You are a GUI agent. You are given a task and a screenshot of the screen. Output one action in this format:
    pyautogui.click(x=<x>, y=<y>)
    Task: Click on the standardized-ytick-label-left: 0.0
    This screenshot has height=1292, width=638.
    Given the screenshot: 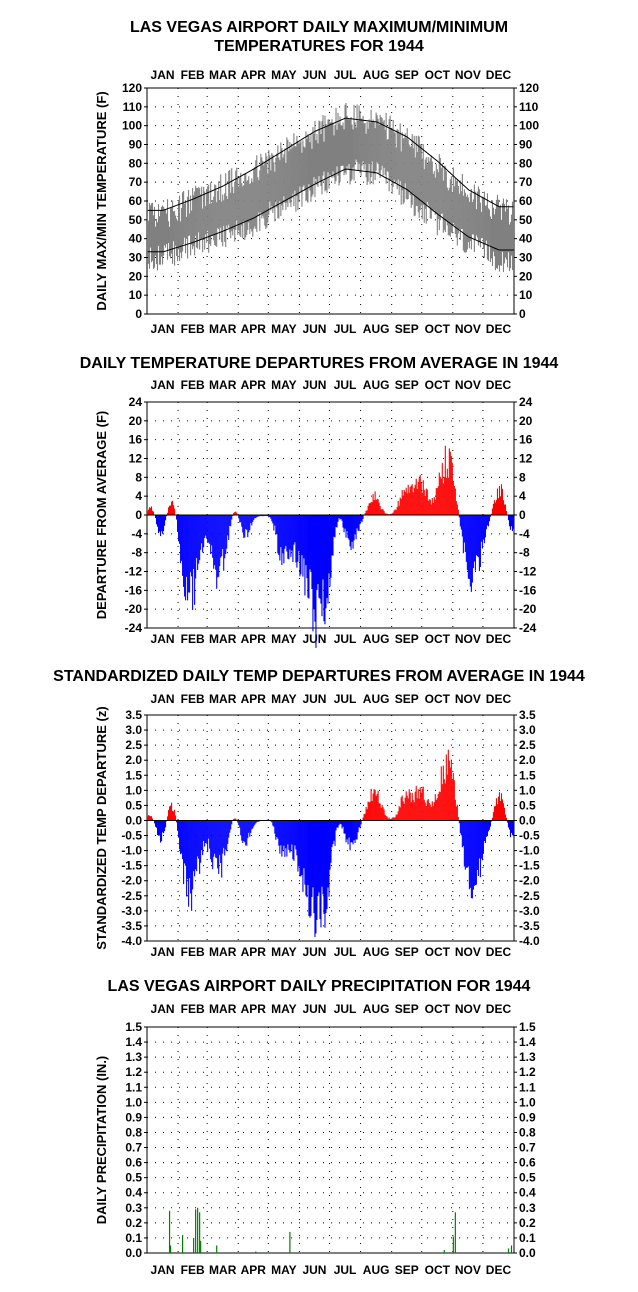 What is the action you would take?
    pyautogui.click(x=133, y=820)
    